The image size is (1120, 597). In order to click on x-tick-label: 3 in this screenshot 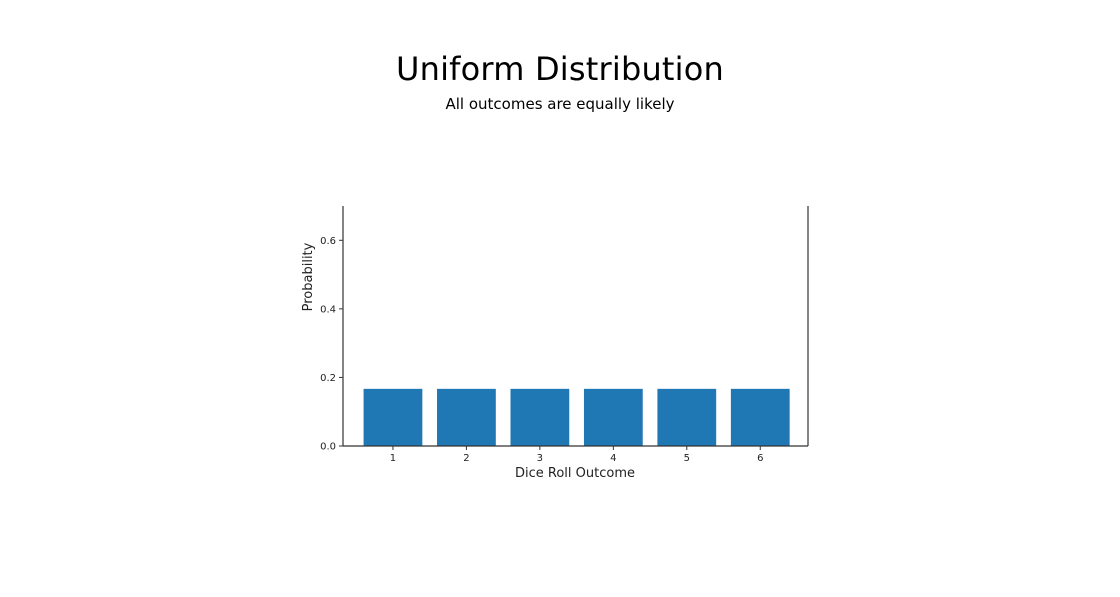, I will do `click(540, 458)`.